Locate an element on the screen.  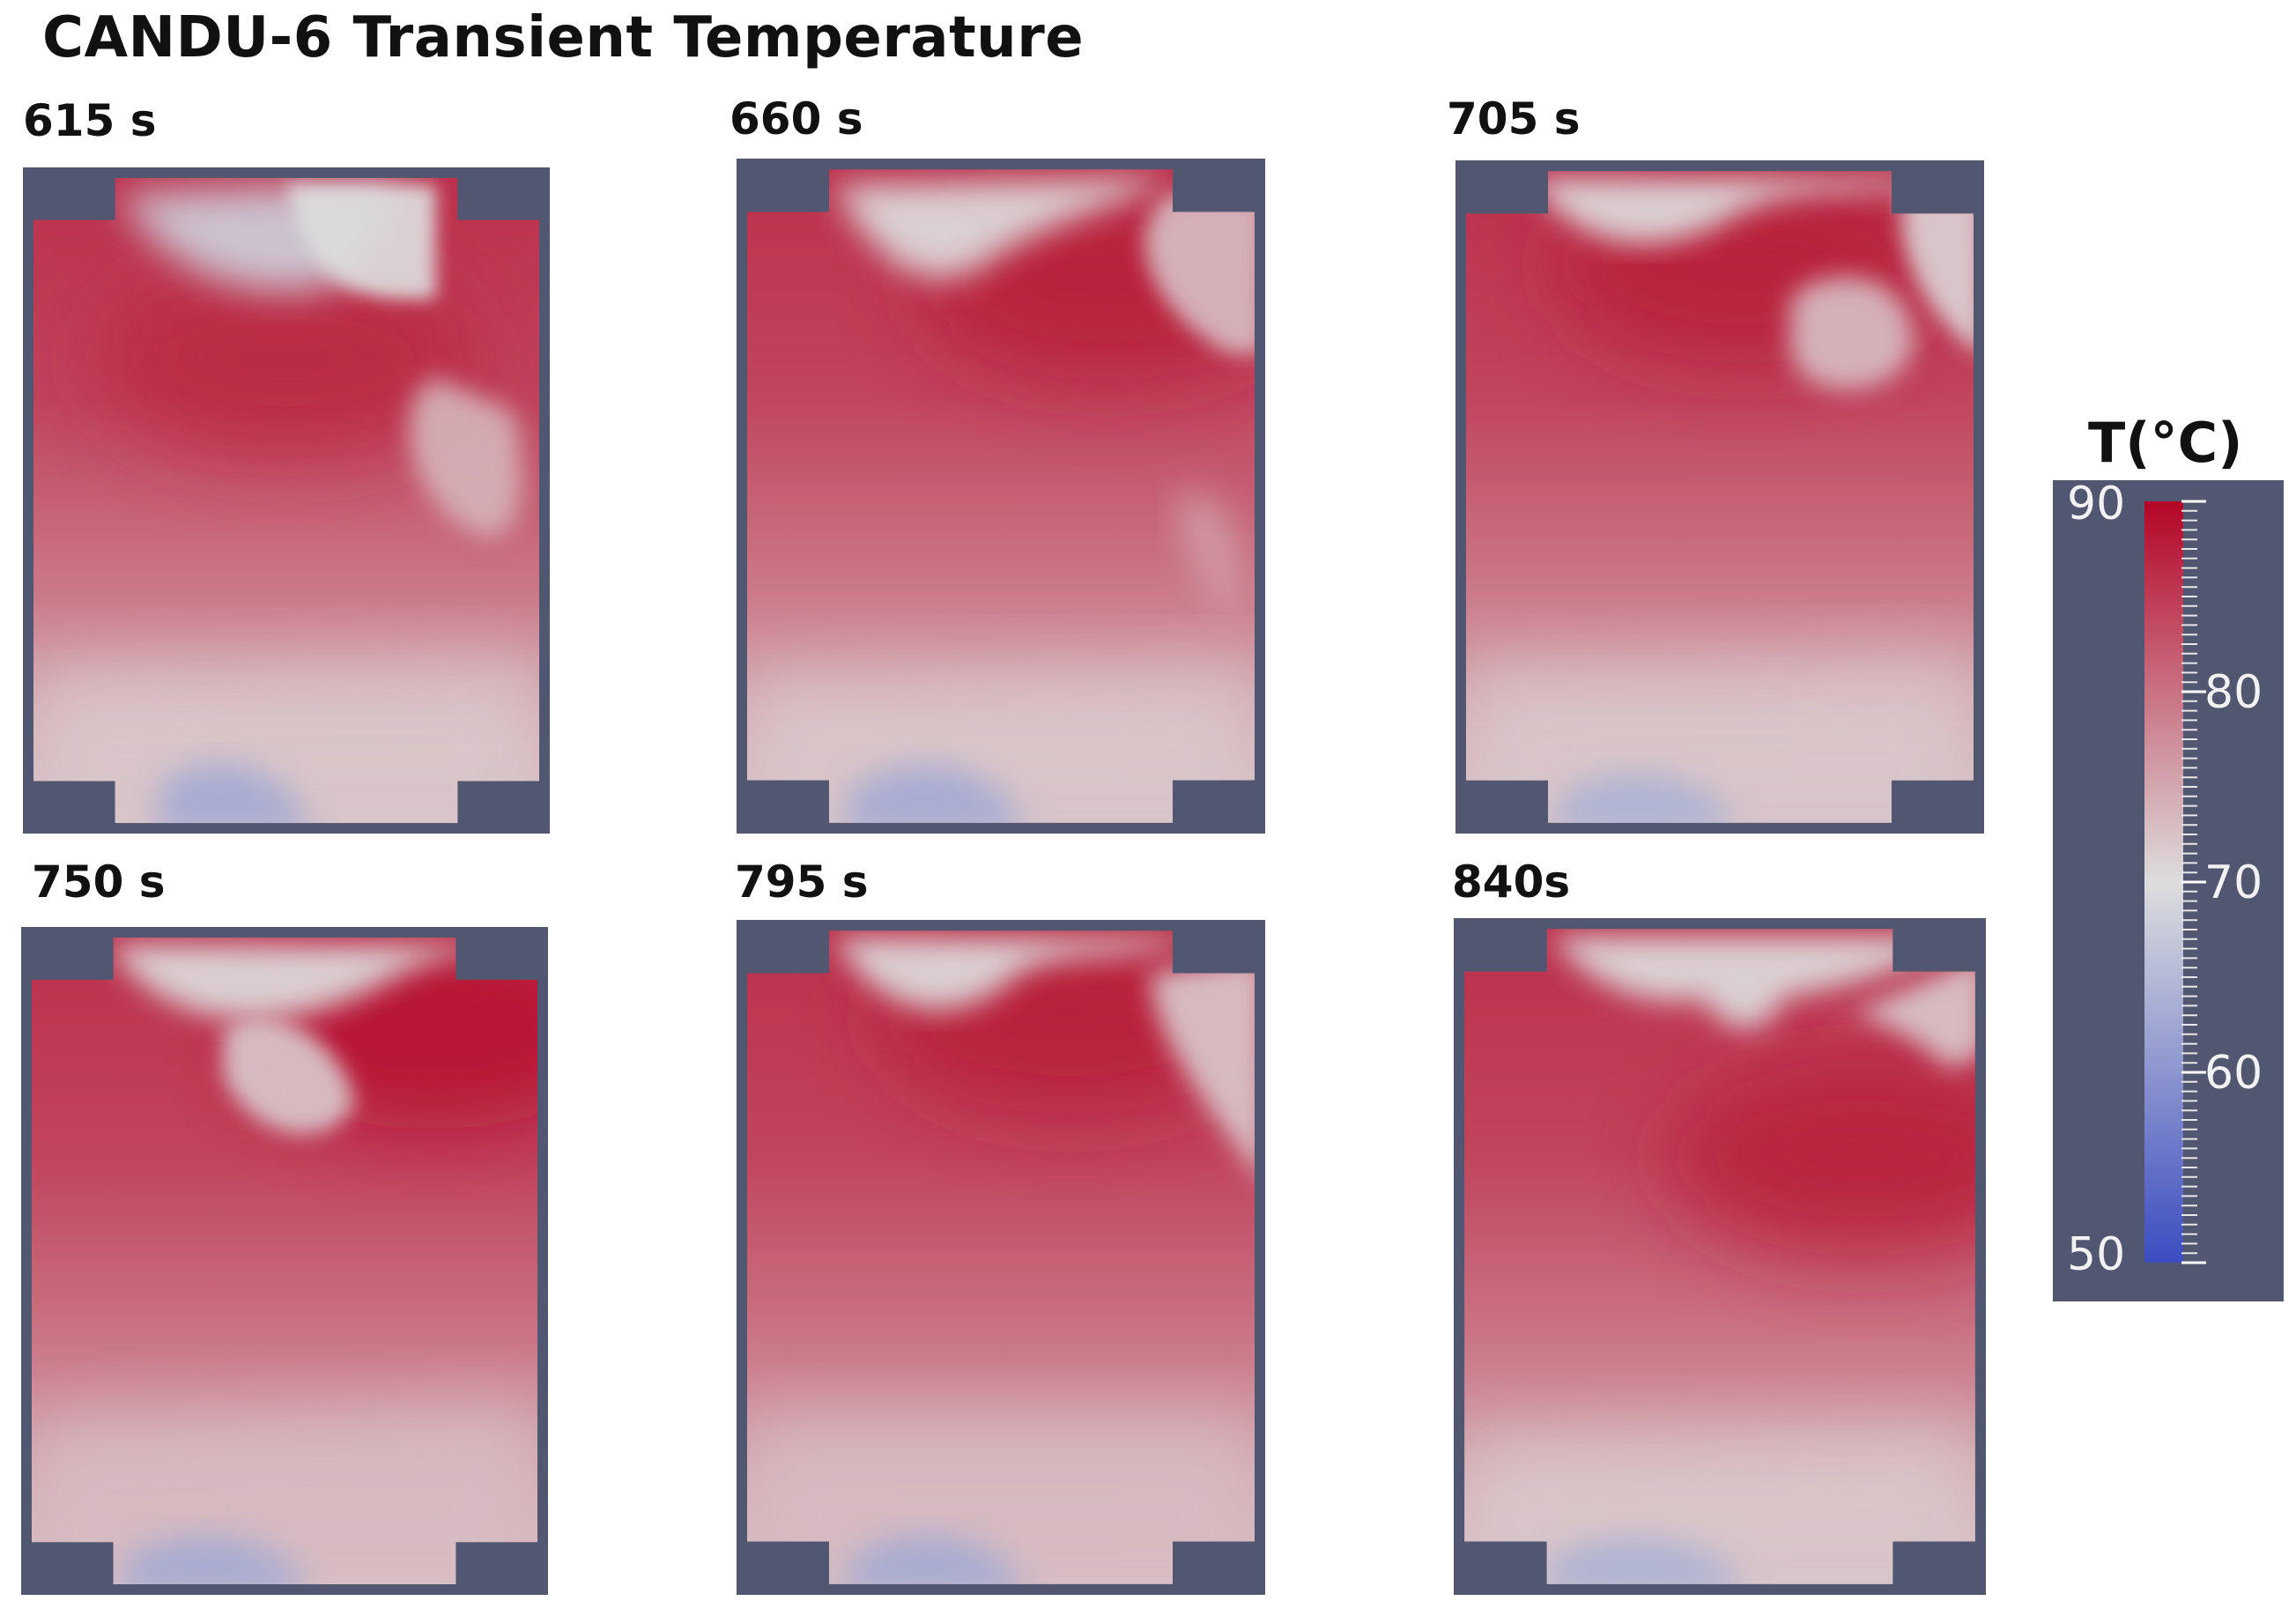
colorbar-tick-label: 70 is located at coordinates (2233, 882).